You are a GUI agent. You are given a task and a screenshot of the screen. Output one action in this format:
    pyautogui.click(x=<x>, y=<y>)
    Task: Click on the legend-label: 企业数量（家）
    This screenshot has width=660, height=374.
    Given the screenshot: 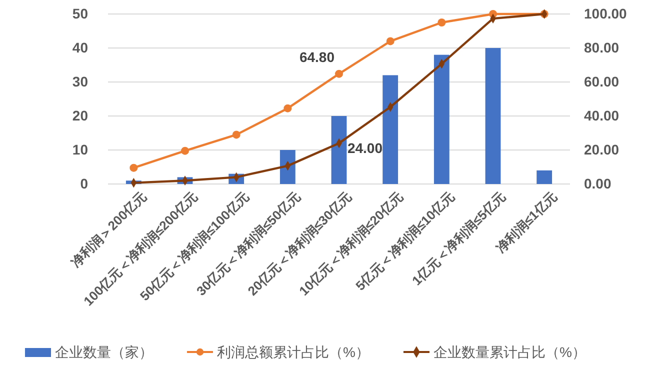 What is the action you would take?
    pyautogui.click(x=104, y=352)
    